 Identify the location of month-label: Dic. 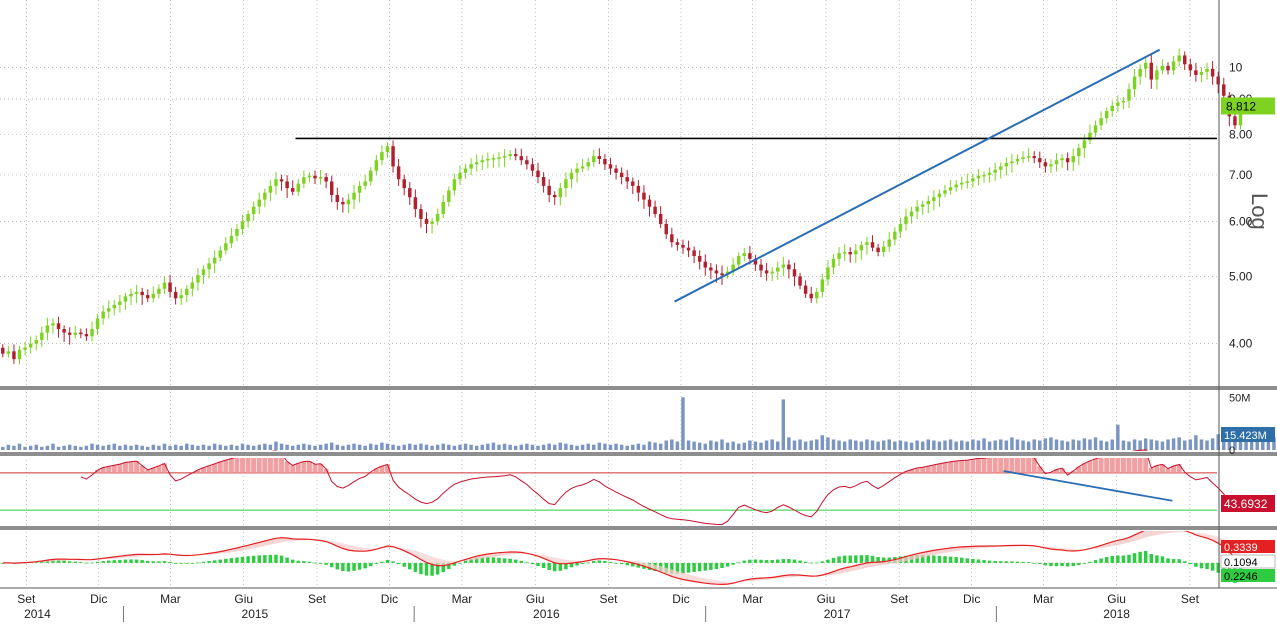
(971, 599).